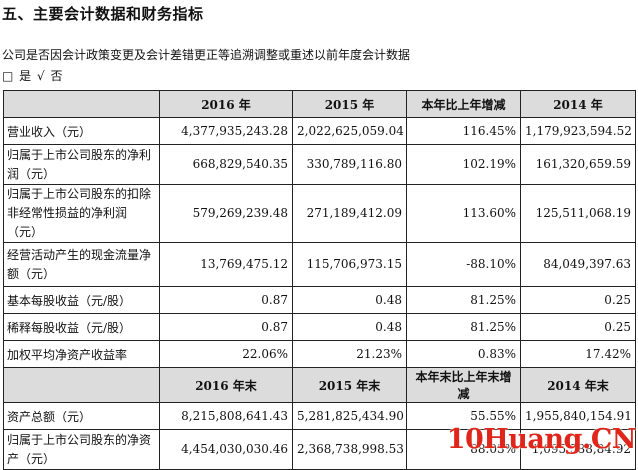 The image size is (638, 470). What do you see at coordinates (56, 76) in the screenshot?
I see `option-no: 否` at bounding box center [56, 76].